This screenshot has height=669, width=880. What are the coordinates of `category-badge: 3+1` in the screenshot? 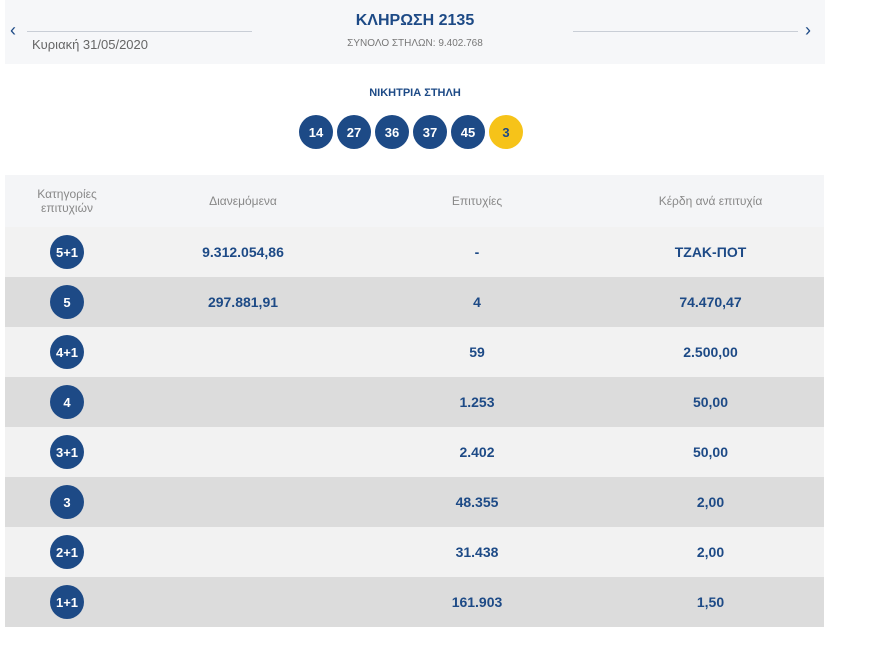 It's located at (67, 452).